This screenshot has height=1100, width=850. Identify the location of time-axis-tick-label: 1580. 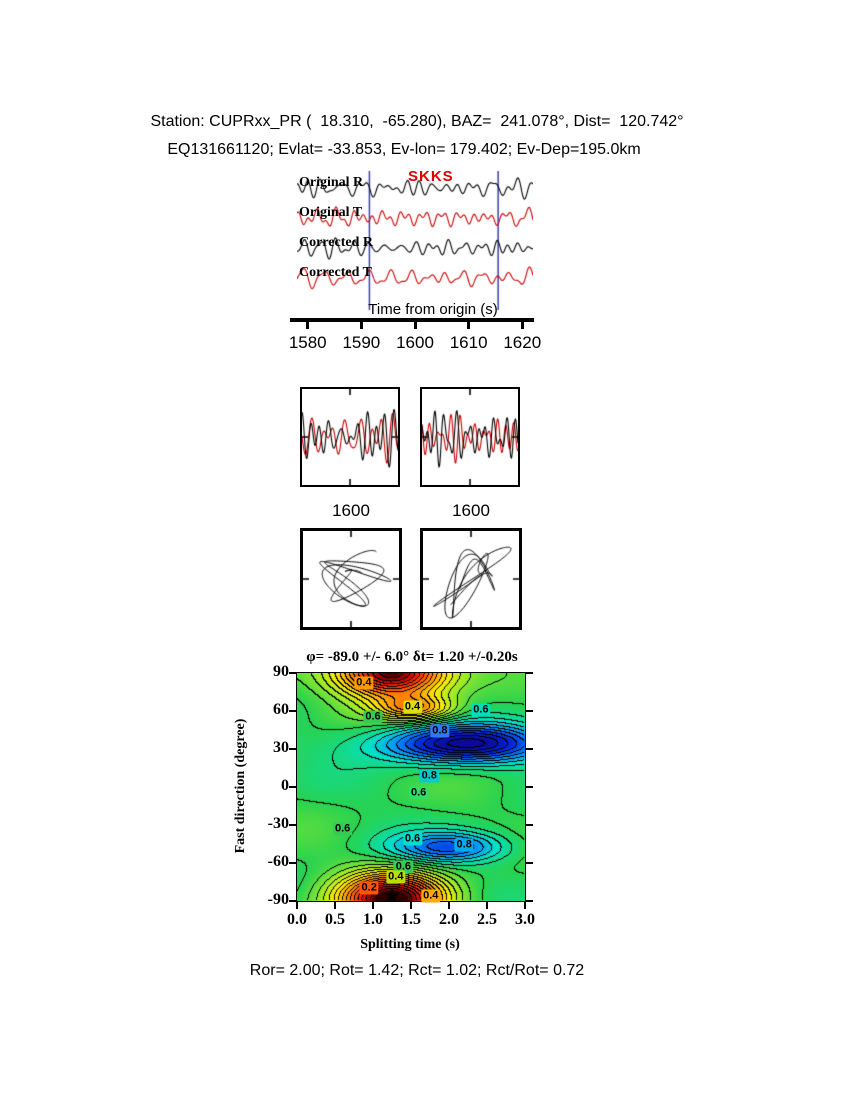
(307, 342).